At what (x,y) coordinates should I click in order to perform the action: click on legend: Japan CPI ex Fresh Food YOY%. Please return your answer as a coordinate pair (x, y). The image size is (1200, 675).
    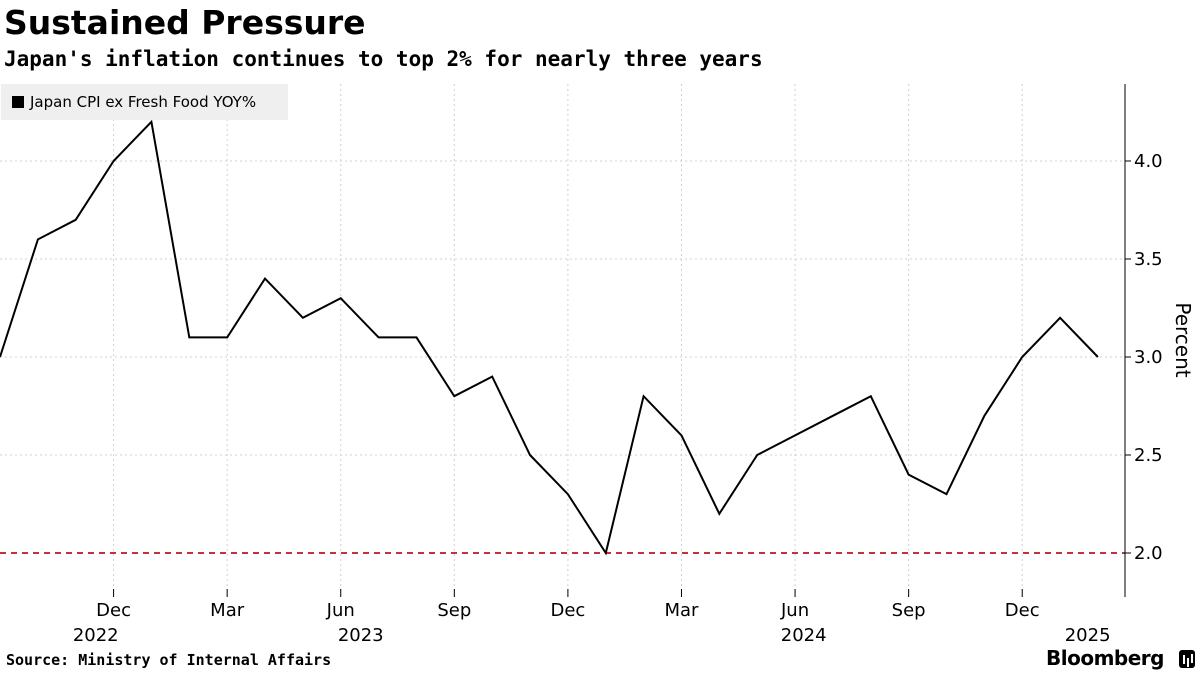
    Looking at the image, I should click on (144, 102).